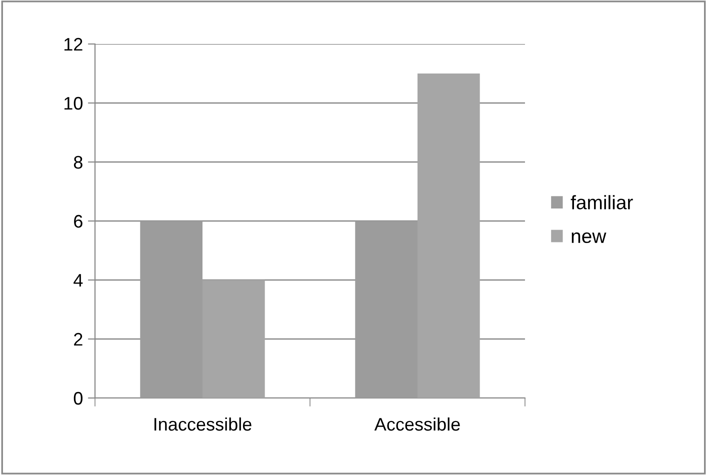  I want to click on y-tick-label: 6, so click(78, 221).